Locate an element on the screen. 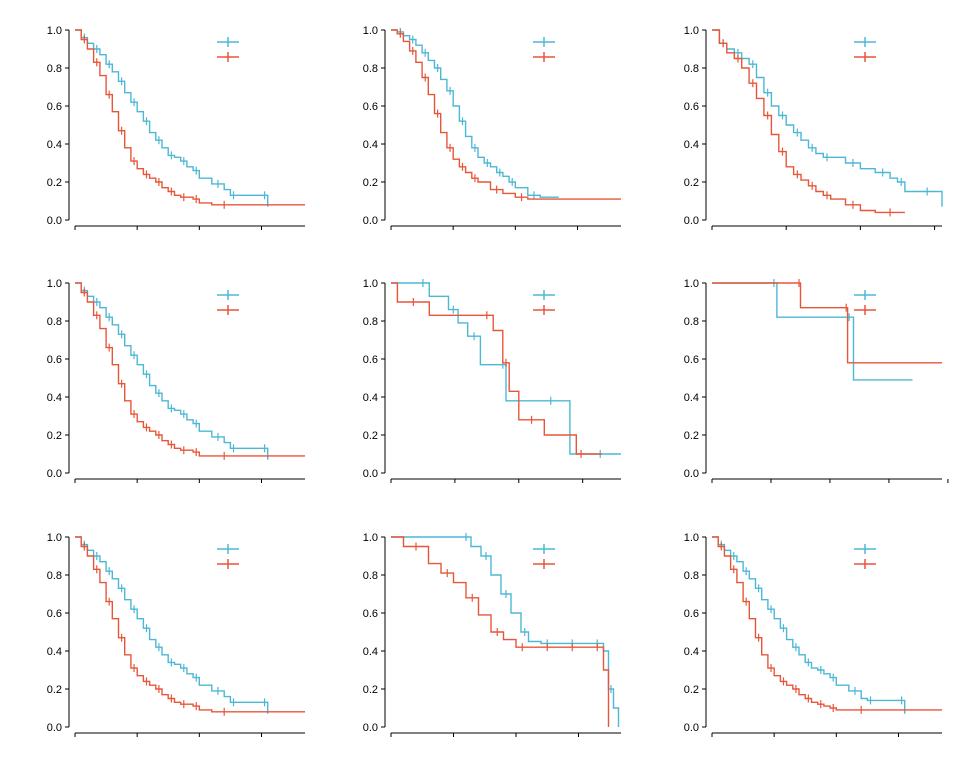 The image size is (955, 770). panel-i: 0.0 0.2 0.4 0.6 0.8 1.0 is located at coordinates (813, 634).